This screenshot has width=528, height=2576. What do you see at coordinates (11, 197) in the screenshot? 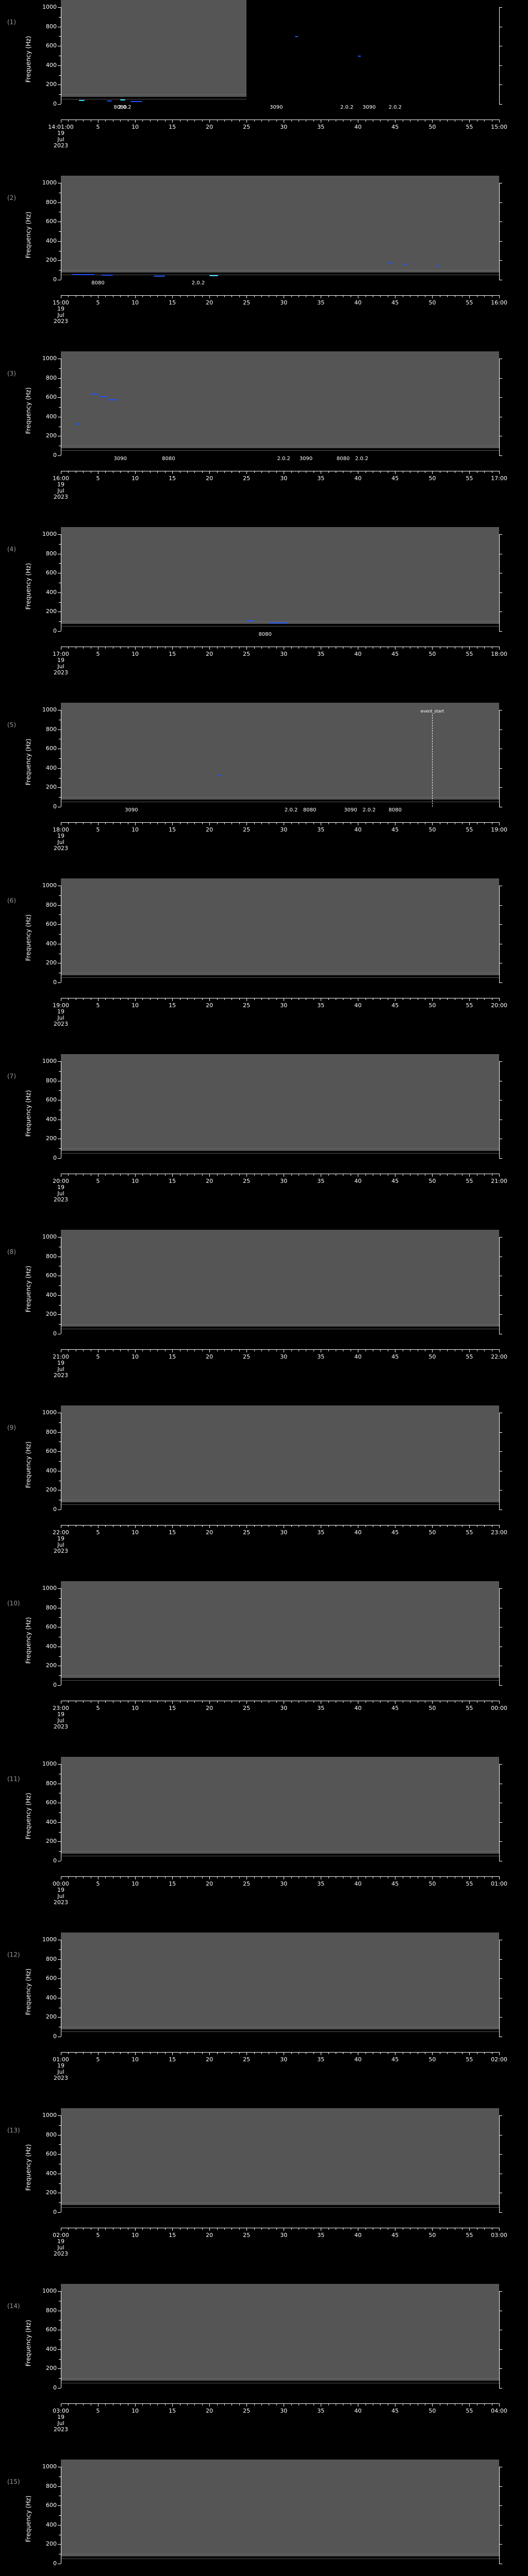
I see `panel-index-label: (2)` at bounding box center [11, 197].